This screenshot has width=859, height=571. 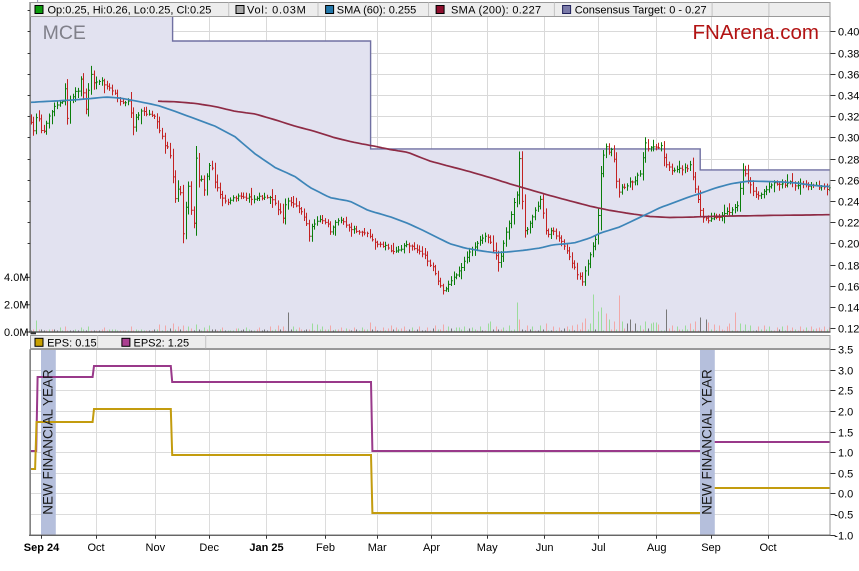 What do you see at coordinates (42, 548) in the screenshot?
I see `svg-text: Sep 24` at bounding box center [42, 548].